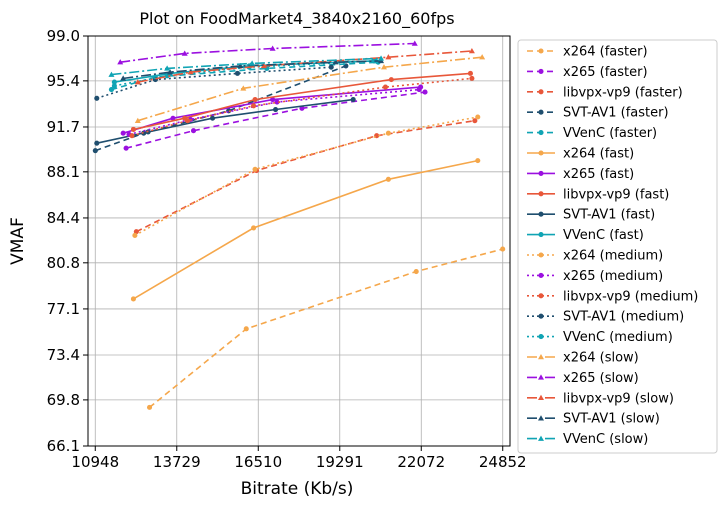 The width and height of the screenshot is (727, 512). What do you see at coordinates (297, 489) in the screenshot?
I see `x-axis-label: Bitrate (Kb/s)` at bounding box center [297, 489].